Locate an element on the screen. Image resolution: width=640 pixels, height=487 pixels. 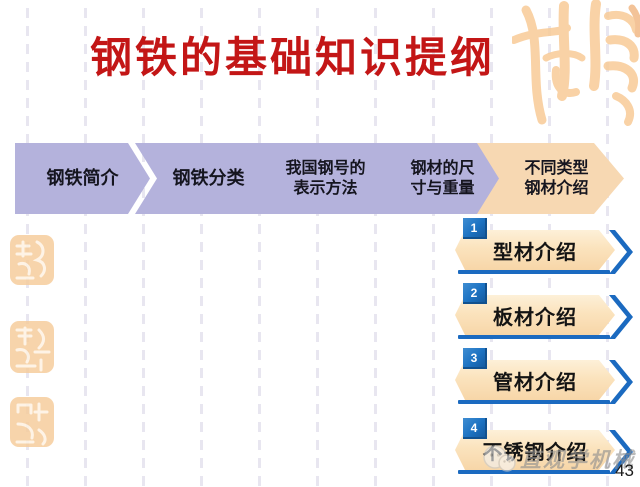
topic-banner-pipes: 管材介绍 3 is located at coordinates (544, 376).